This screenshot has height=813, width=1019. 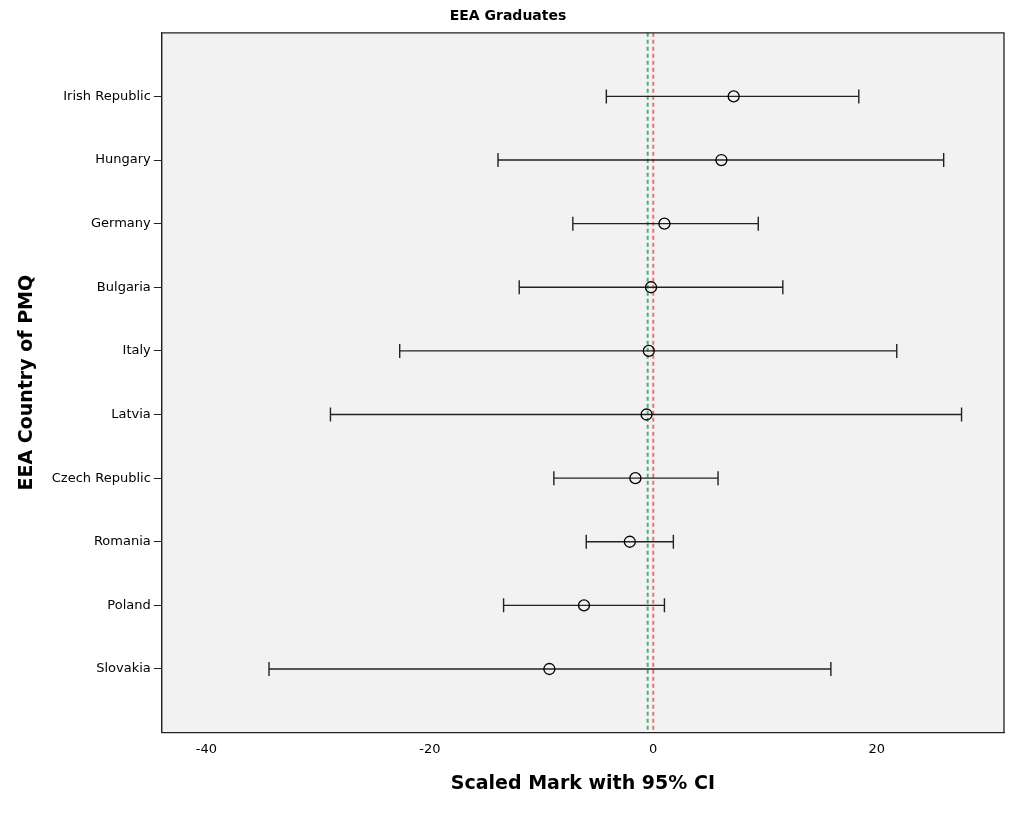 I want to click on x-tick-label: -20, so click(x=430, y=748).